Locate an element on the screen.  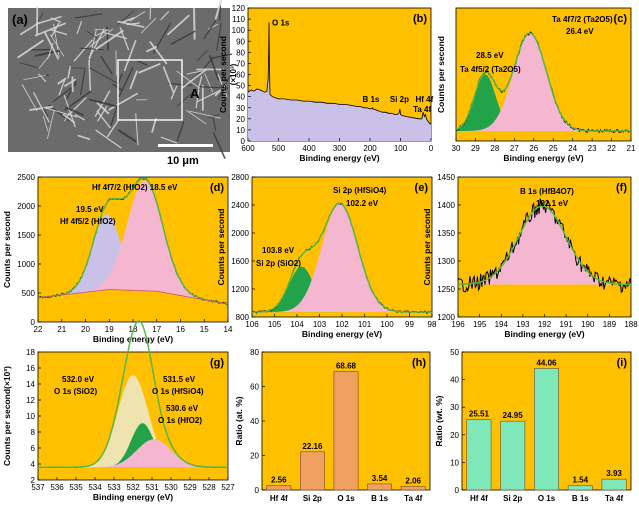
peak-annotation: 530.6 eV is located at coordinates (182, 408).